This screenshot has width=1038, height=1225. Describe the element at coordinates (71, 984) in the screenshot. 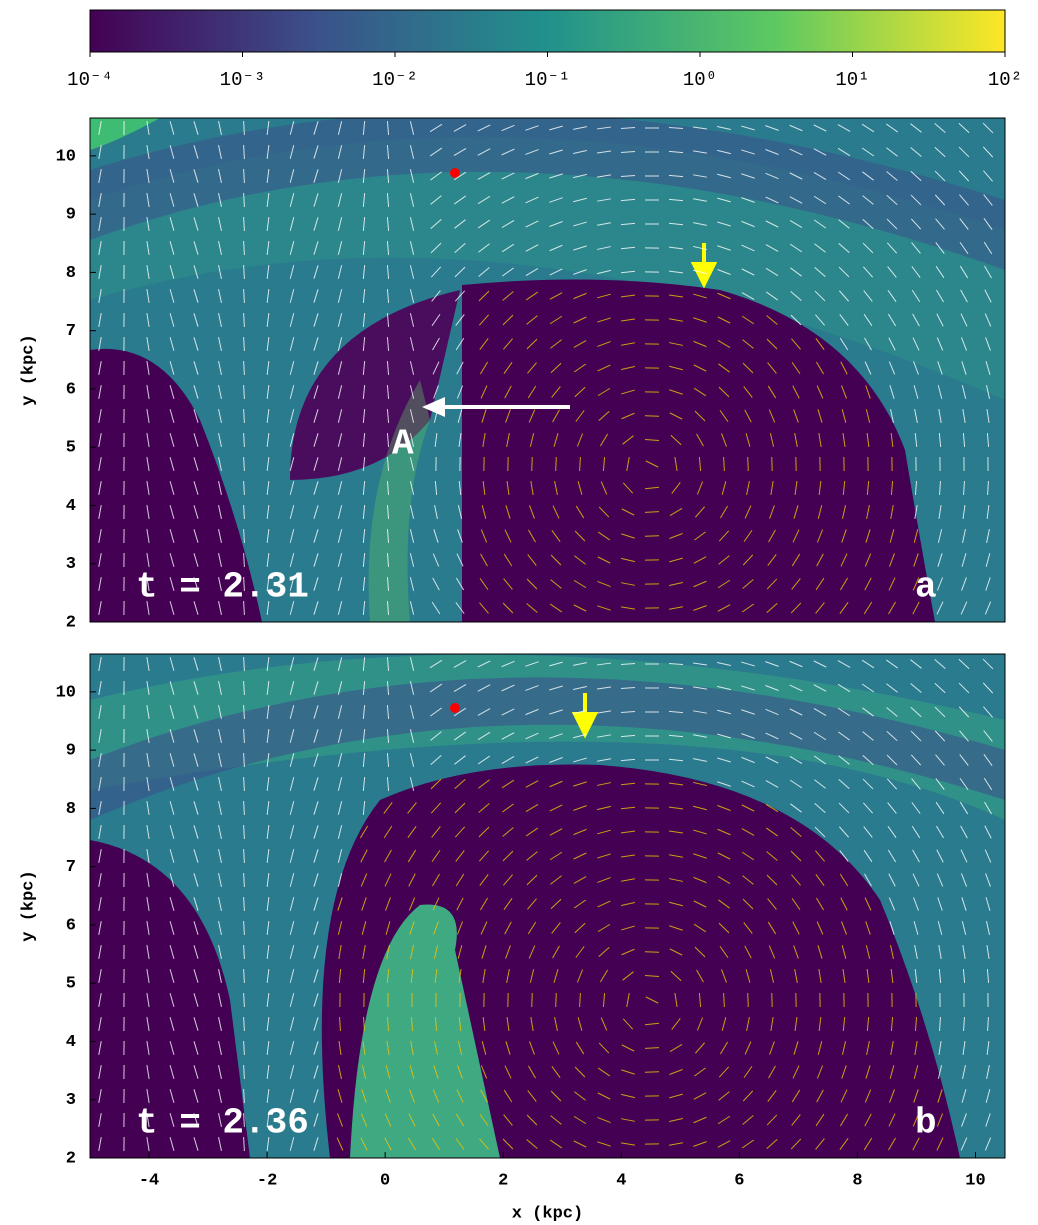

I see `y-tick-label: 5` at that location.